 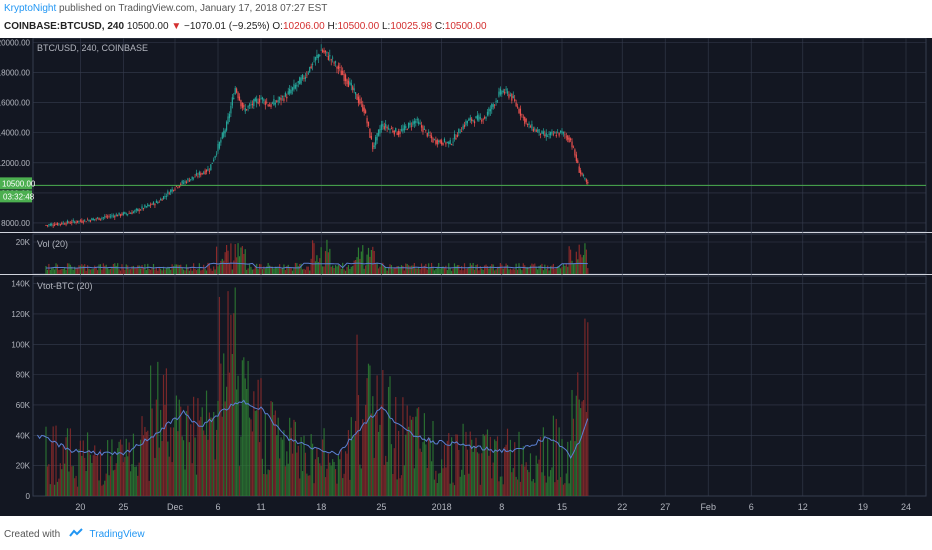 What do you see at coordinates (622, 507) in the screenshot?
I see `x-tick-label: 22` at bounding box center [622, 507].